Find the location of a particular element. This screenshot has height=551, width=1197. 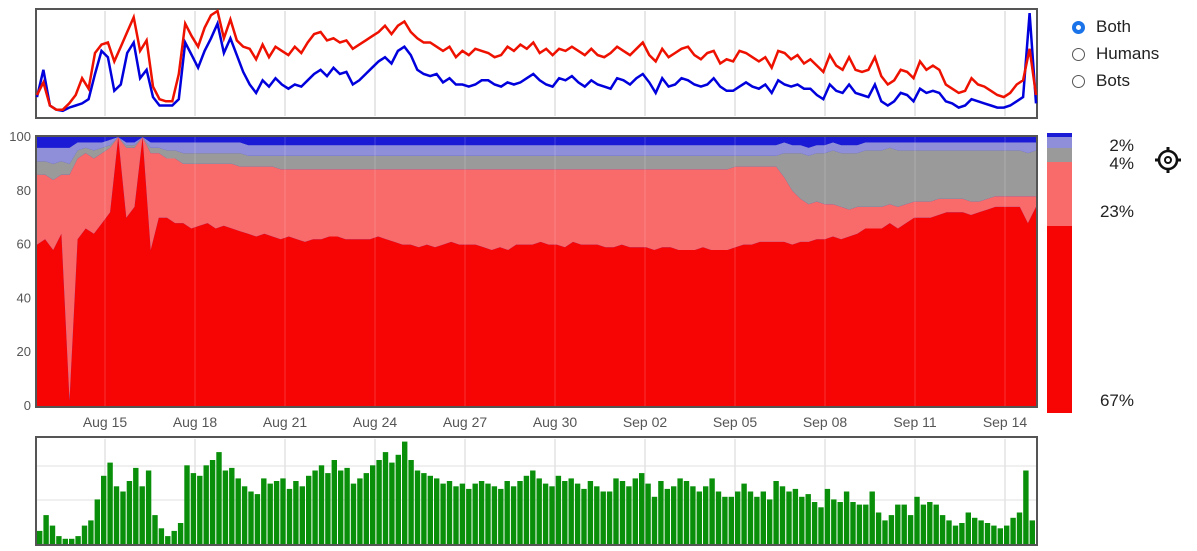

legend-percentage-label: 67% is located at coordinates (1117, 400).